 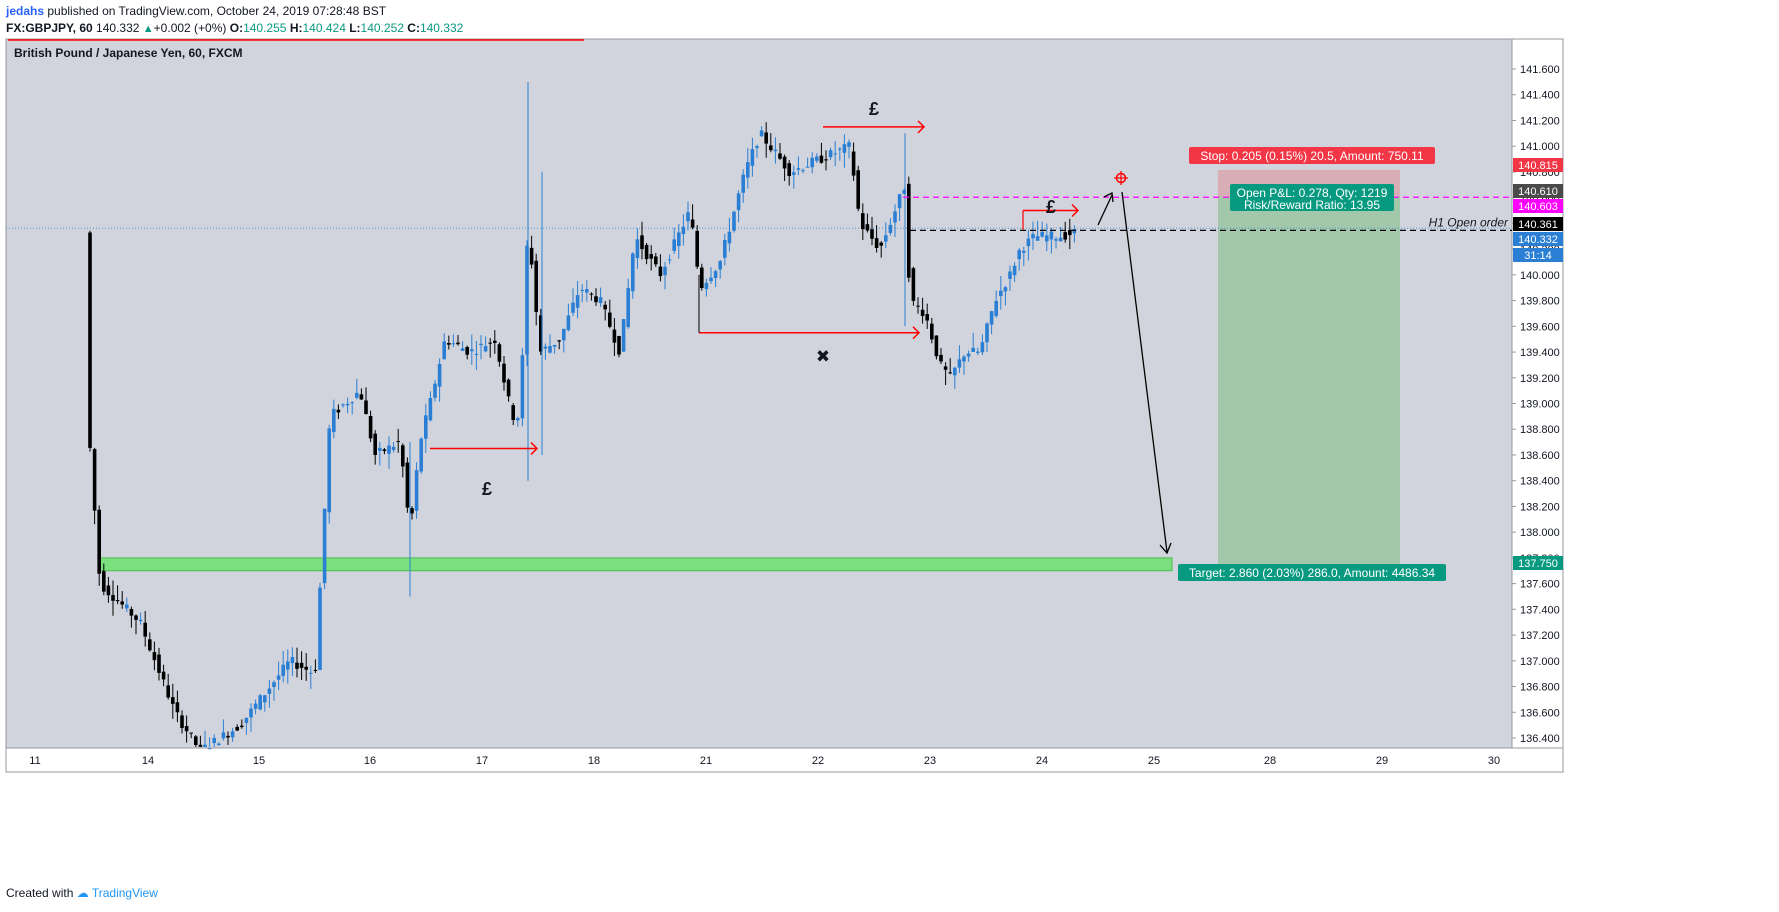 I want to click on close-value: 140.332, so click(x=441, y=28).